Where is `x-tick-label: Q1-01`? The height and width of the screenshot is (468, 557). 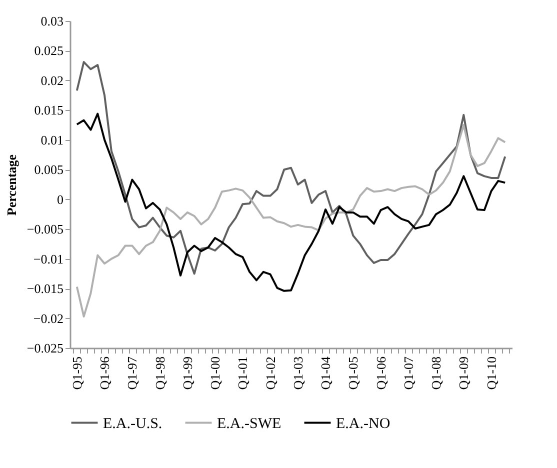 x-tick-label: Q1-01 is located at coordinates (242, 373).